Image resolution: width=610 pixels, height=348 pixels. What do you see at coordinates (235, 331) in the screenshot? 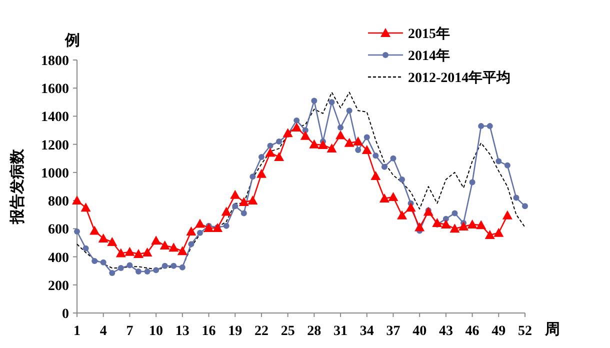
I see `x-tick-label: 19` at bounding box center [235, 331].